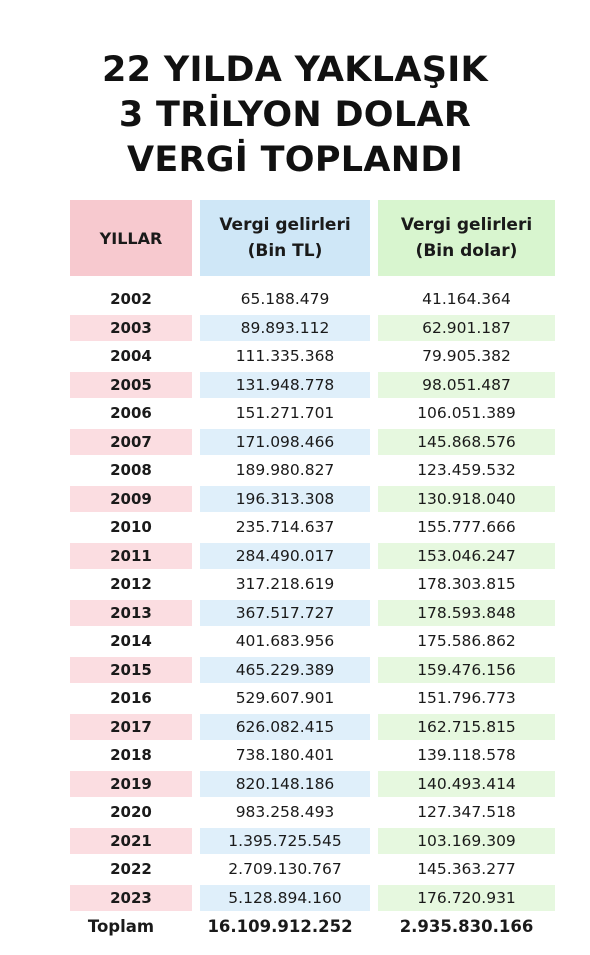 Image resolution: width=590 pixels, height=955 pixels. Describe the element at coordinates (285, 812) in the screenshot. I see `row-tax-tl: 983.258.493` at that location.